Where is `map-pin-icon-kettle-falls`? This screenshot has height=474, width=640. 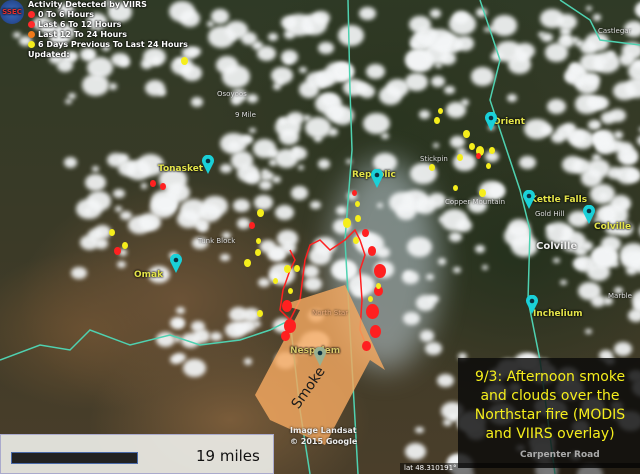 map-pin-icon-kettle-falls is located at coordinates (529, 199).